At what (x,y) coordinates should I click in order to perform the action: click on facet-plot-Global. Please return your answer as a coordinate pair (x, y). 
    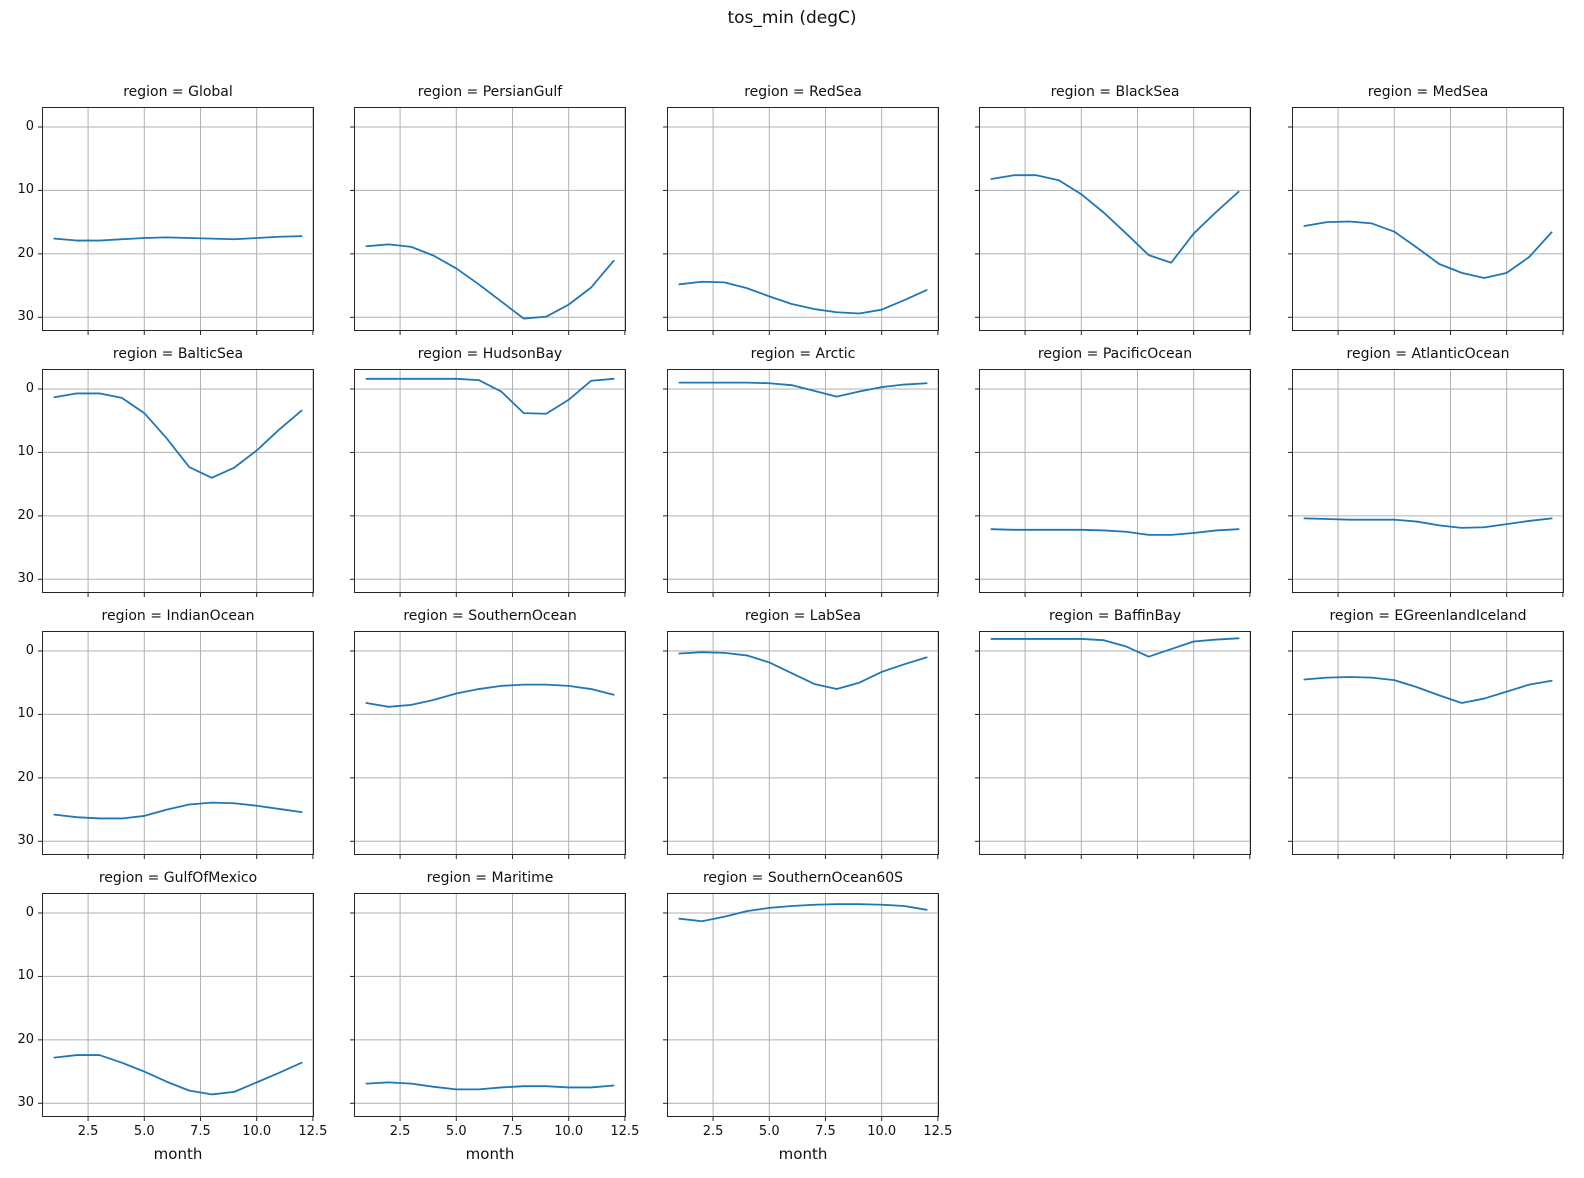
    Looking at the image, I should click on (176, 221).